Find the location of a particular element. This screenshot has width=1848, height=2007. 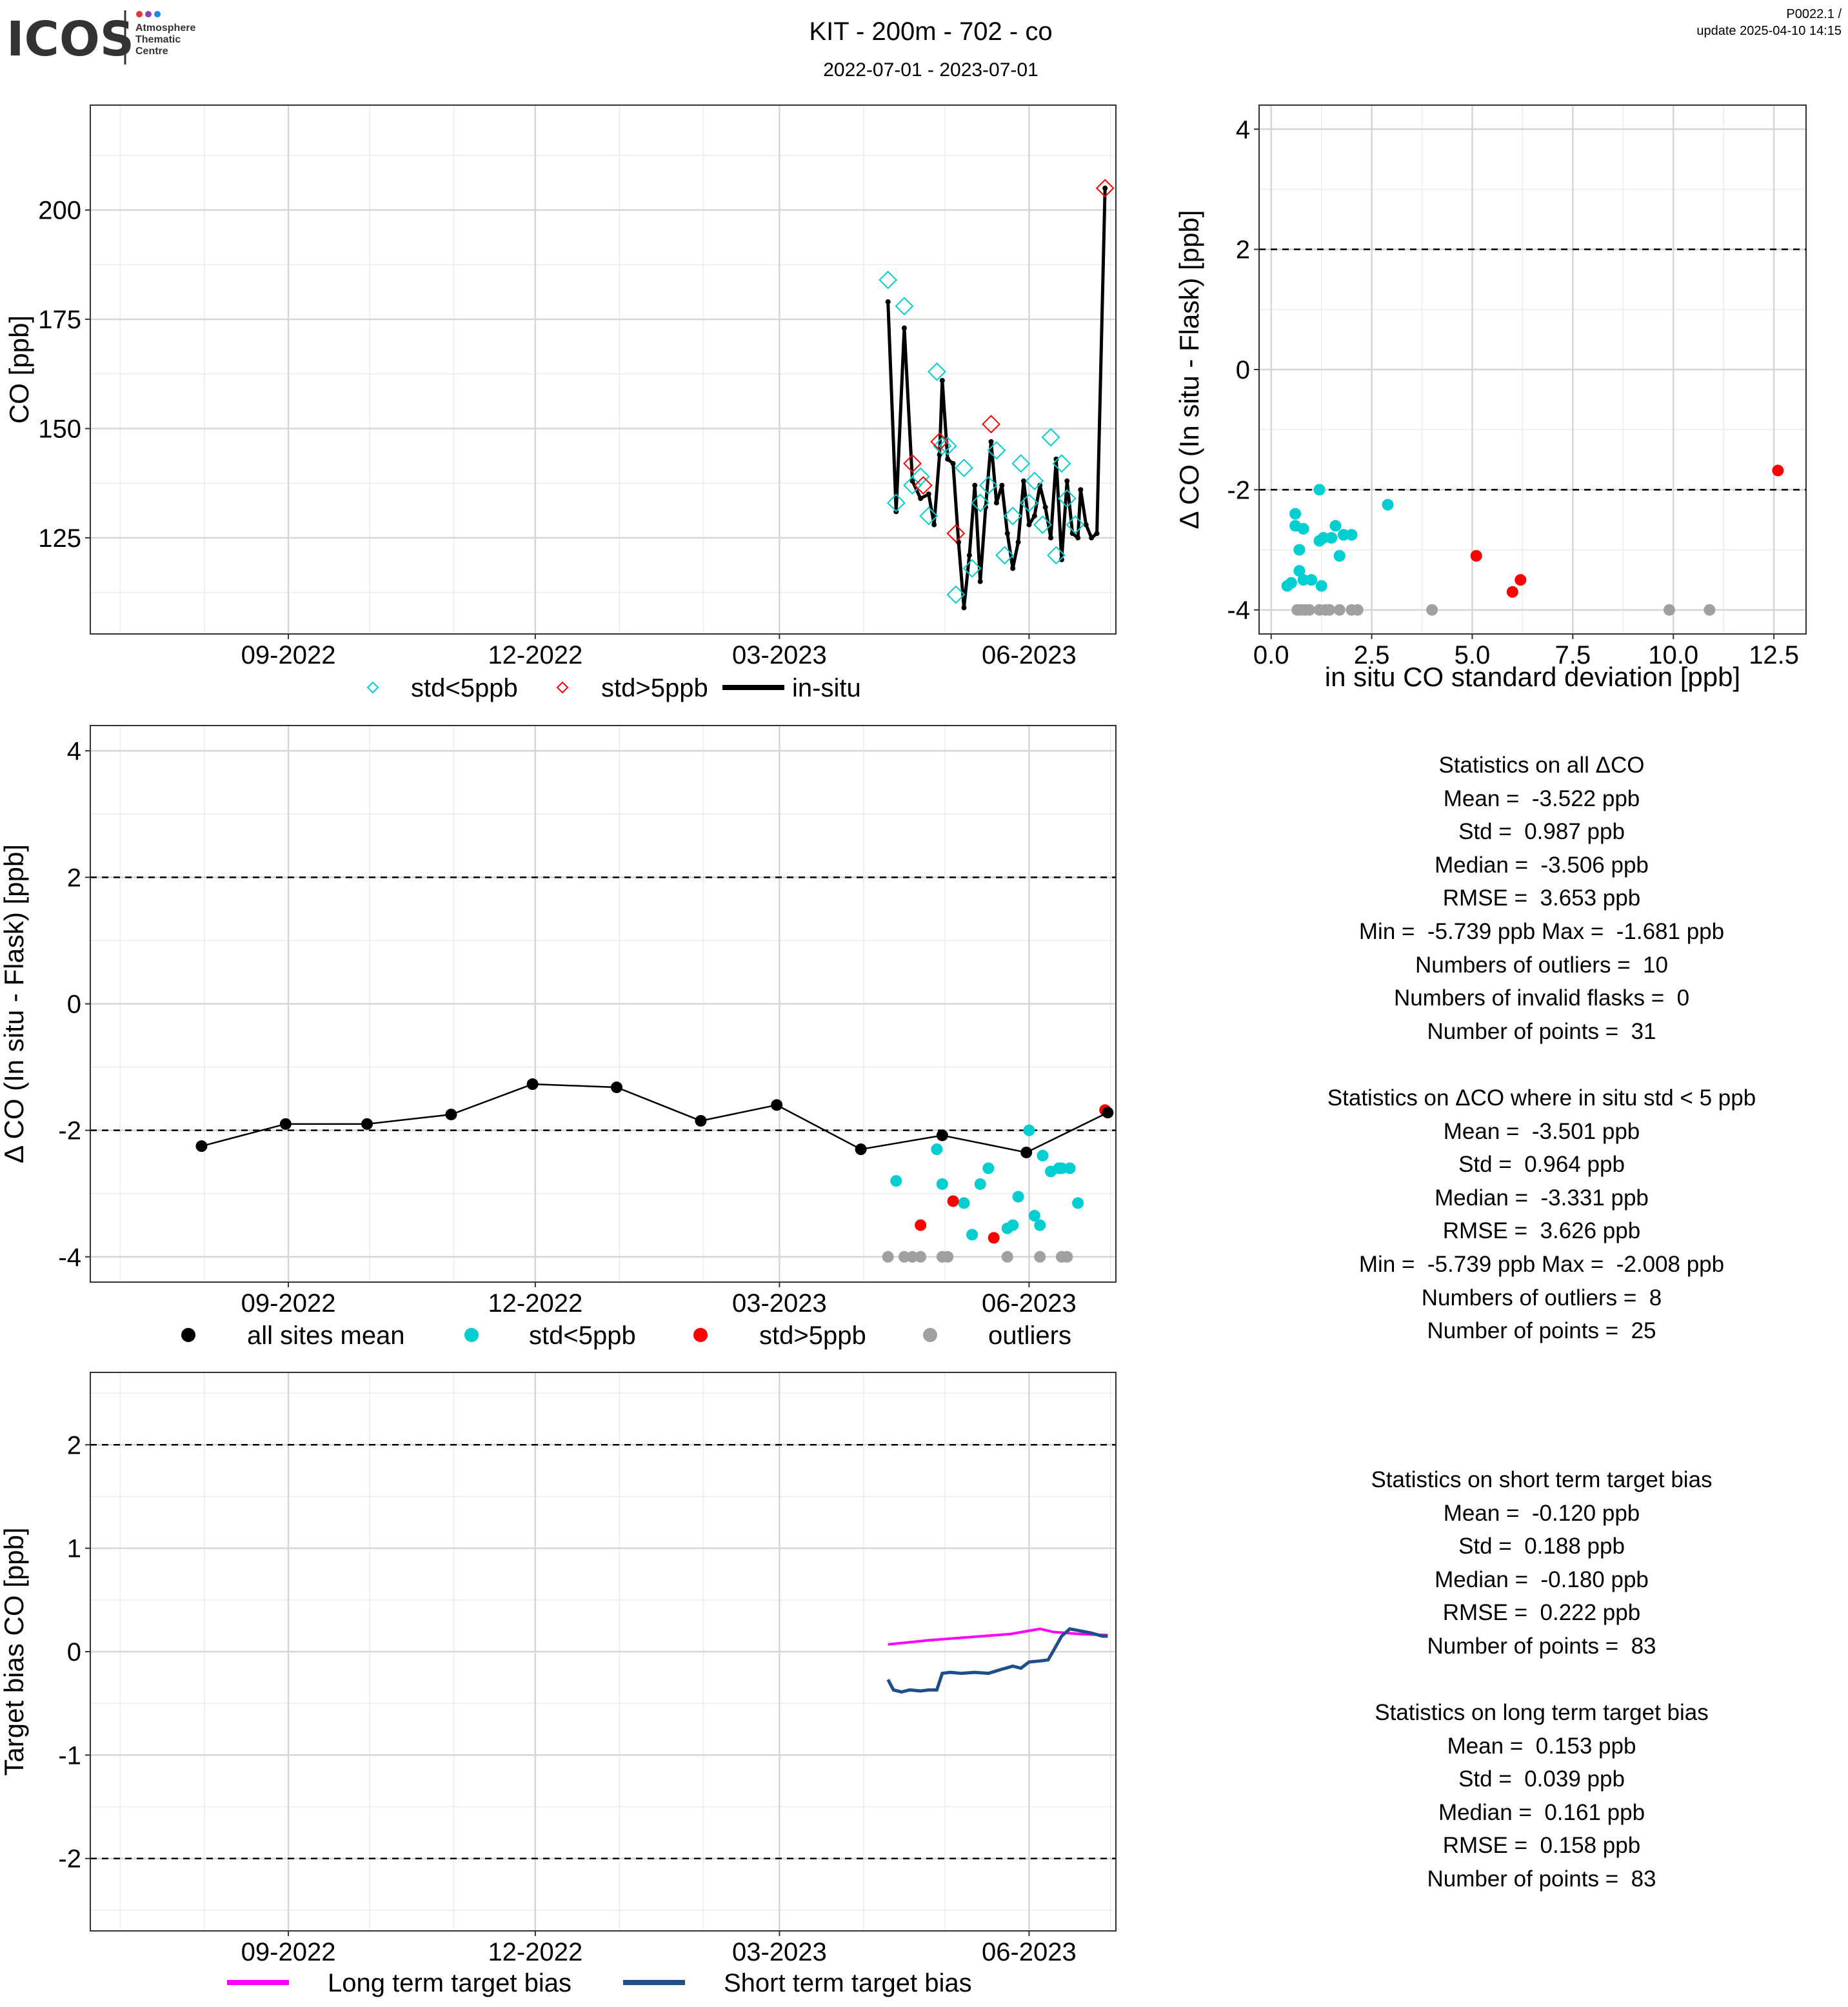

y-tick-label: 2 is located at coordinates (74, 1445).